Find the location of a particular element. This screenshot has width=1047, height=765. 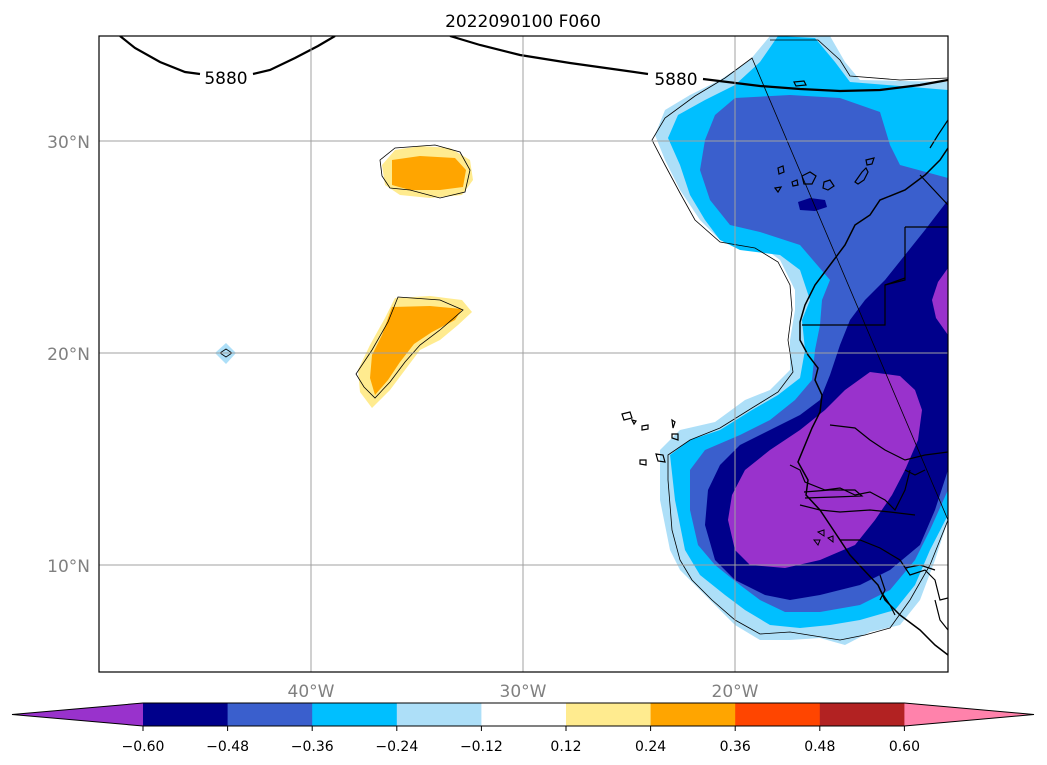

lon-label-20w: 20°W is located at coordinates (735, 692).